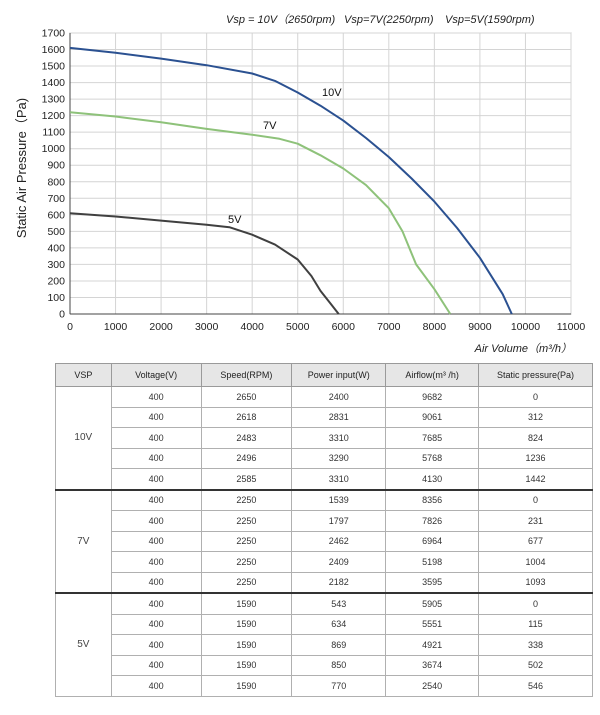 This screenshot has height=715, width=600. I want to click on table-row: 400 1590 869 4921 338, so click(325, 645).